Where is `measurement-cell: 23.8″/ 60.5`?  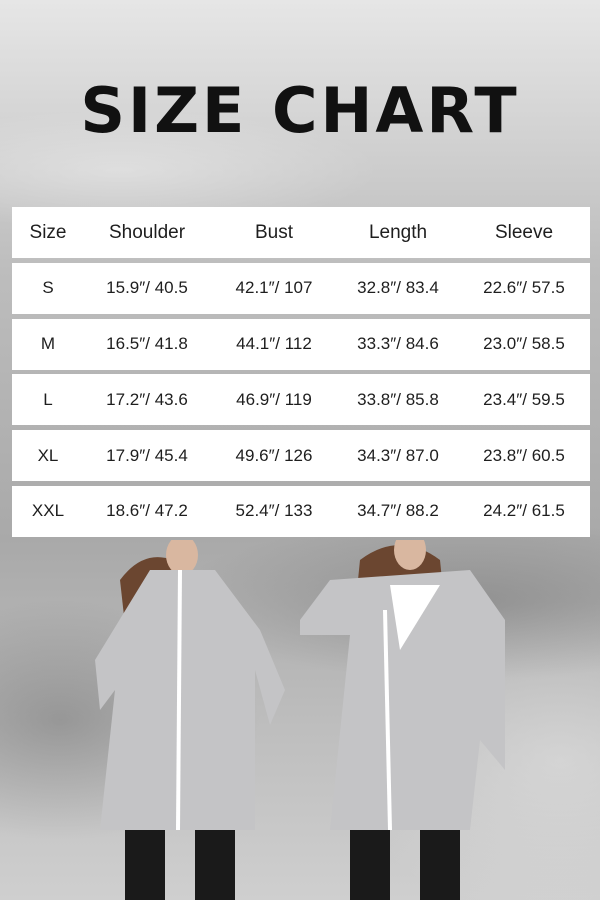 measurement-cell: 23.8″/ 60.5 is located at coordinates (524, 455).